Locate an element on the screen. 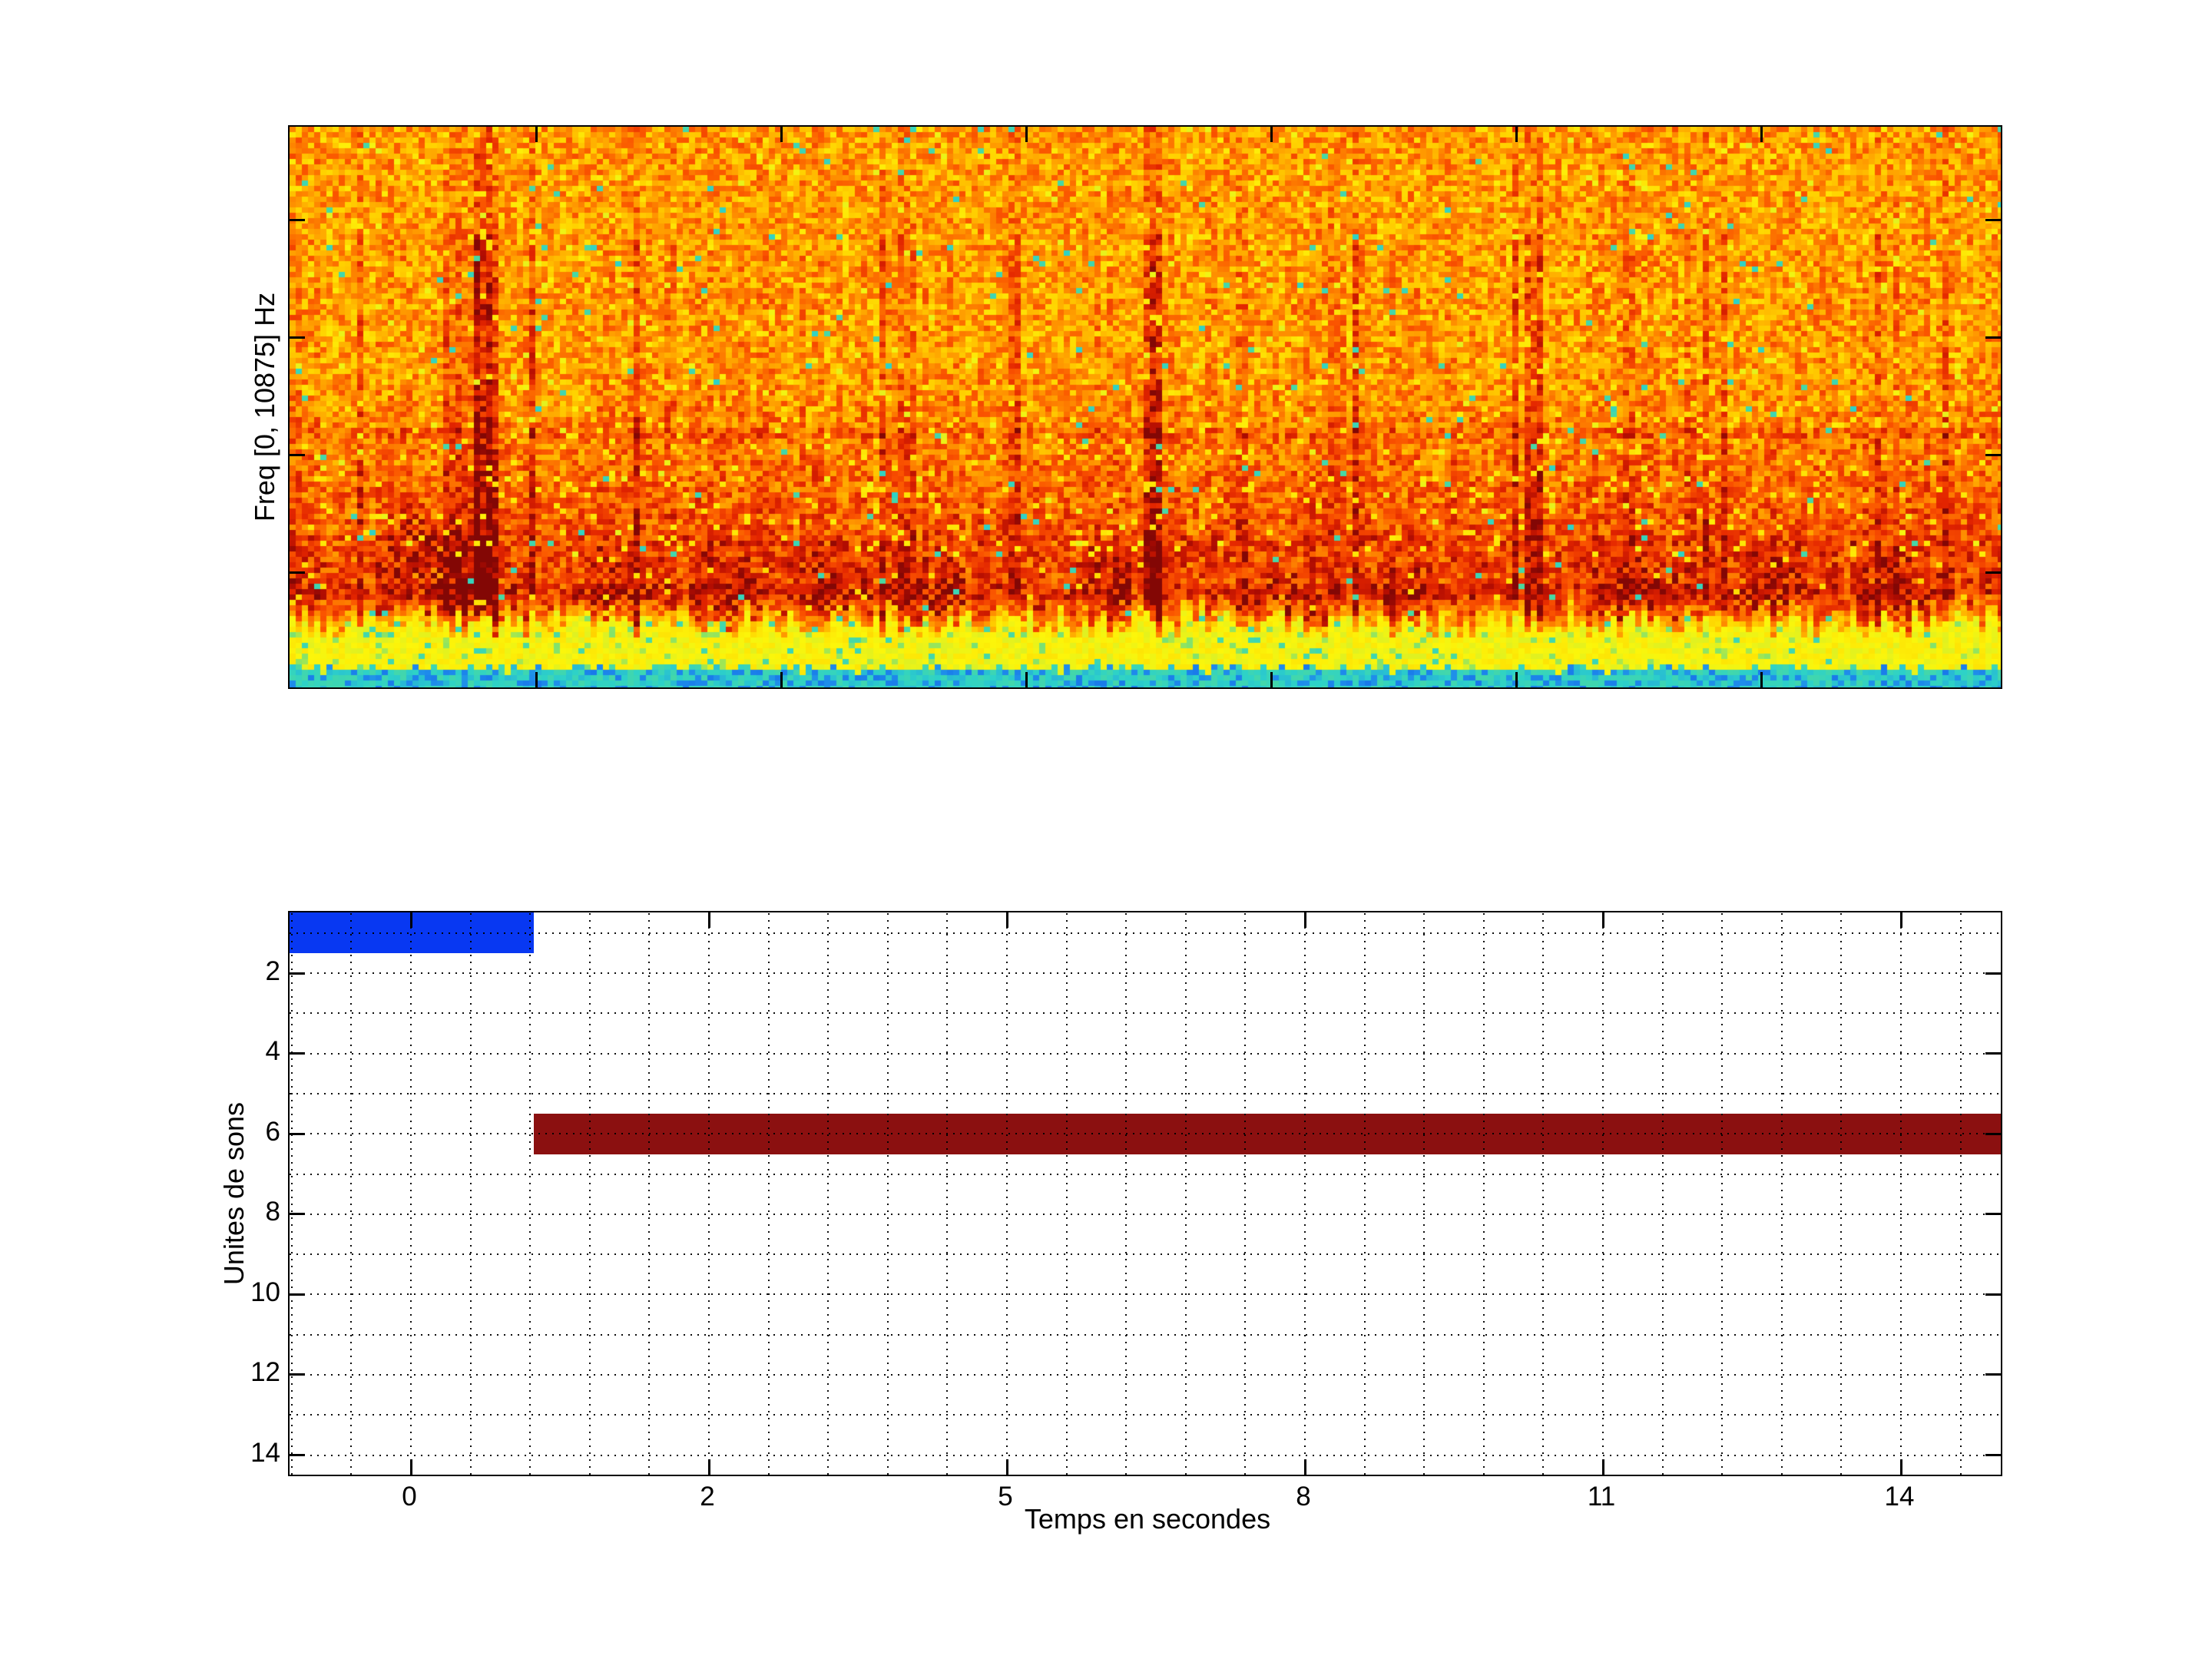  y-tick-label: 6 is located at coordinates (272, 1132).